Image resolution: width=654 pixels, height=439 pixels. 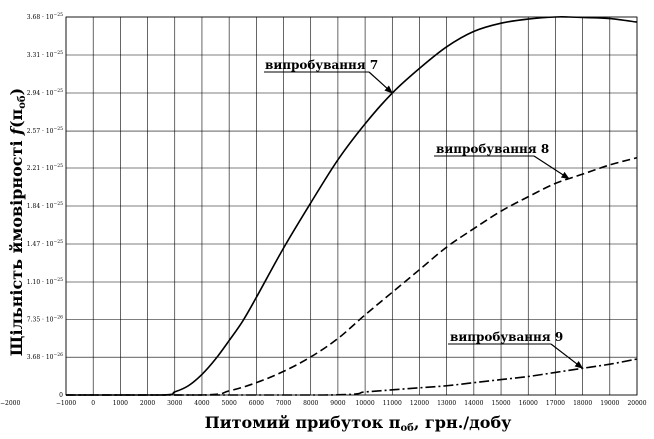 What do you see at coordinates (45, 54) in the screenshot?
I see `y-tick-label: 3.31 · 10⁻²⁵` at bounding box center [45, 54].